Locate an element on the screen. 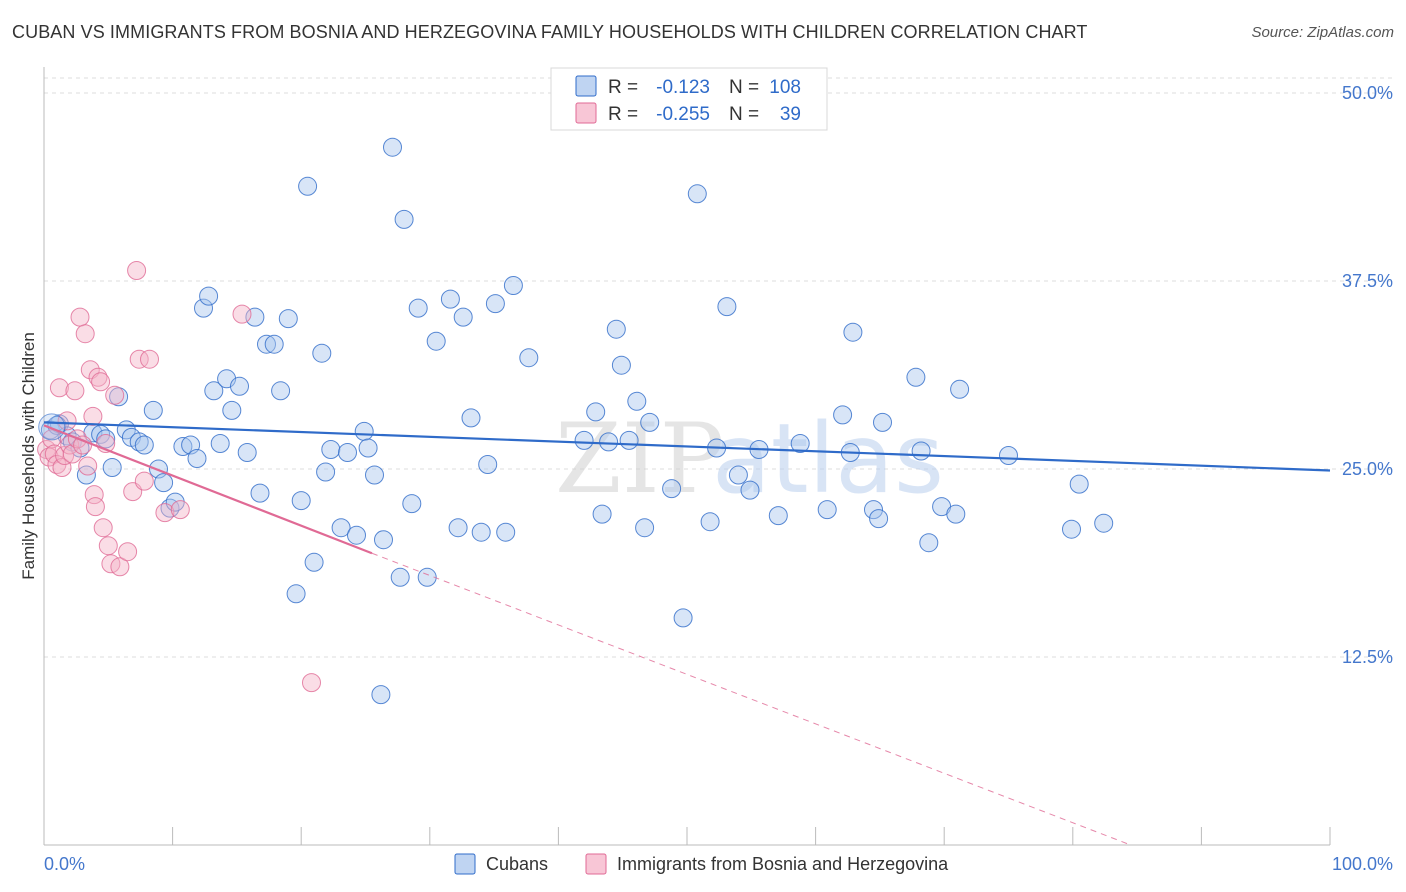  bottom-legend-label-cubans: Cubans is located at coordinates (517, 864).